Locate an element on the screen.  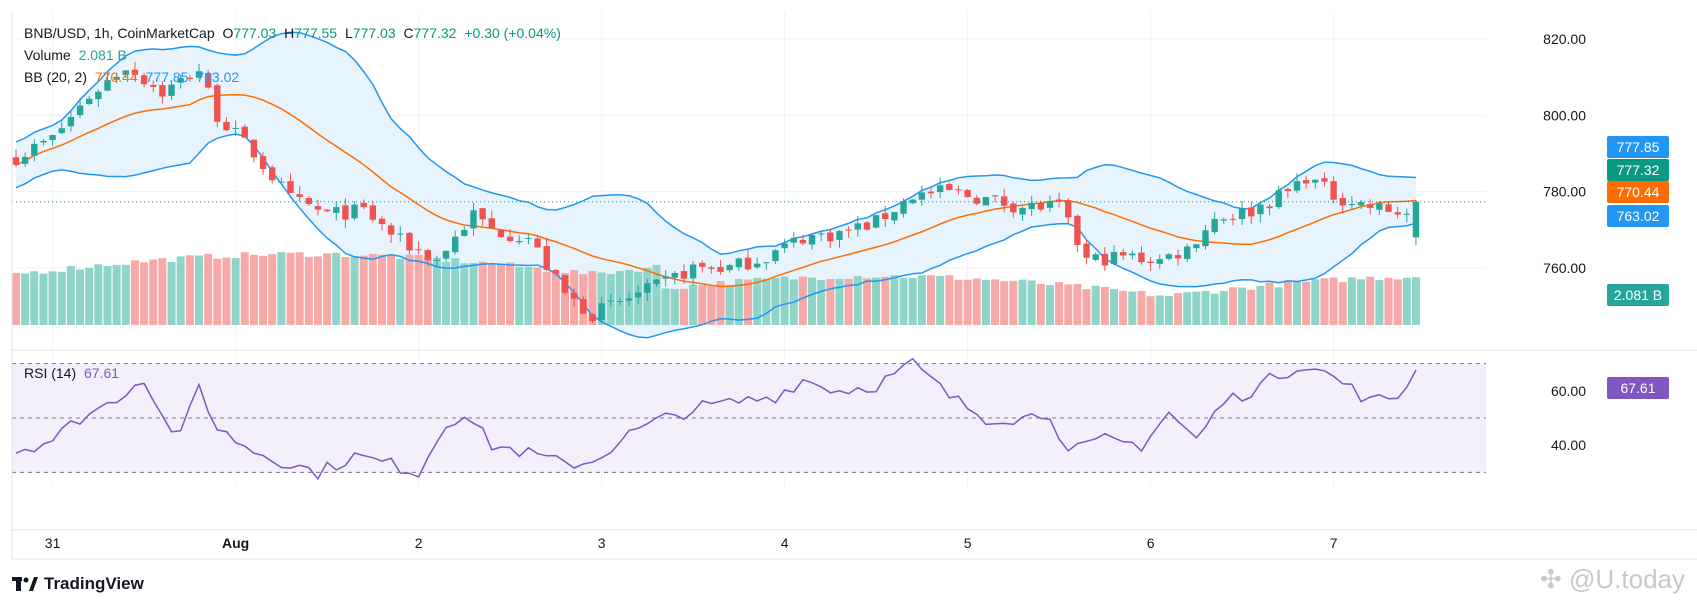
symbol-title: BNB/USD, 1h, CoinMarketCap is located at coordinates (119, 33).